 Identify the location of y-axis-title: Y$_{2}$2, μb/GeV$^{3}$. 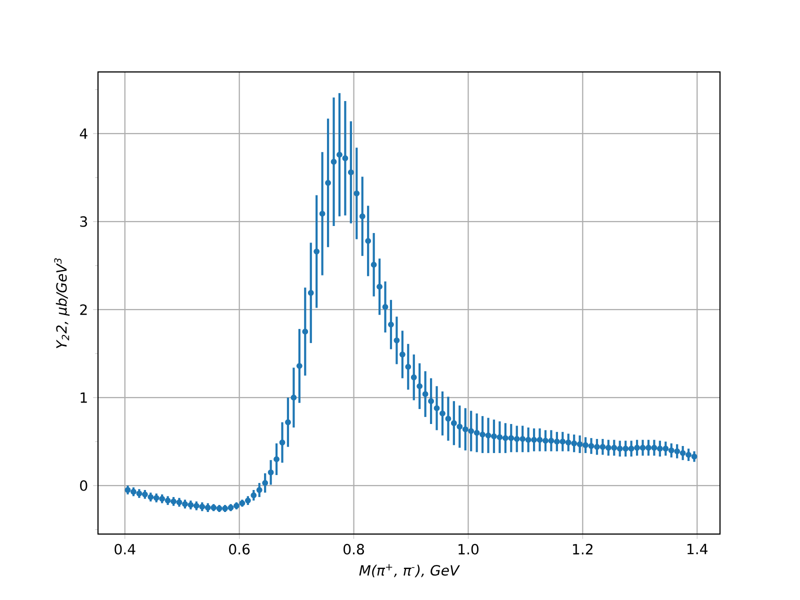
(62, 303).